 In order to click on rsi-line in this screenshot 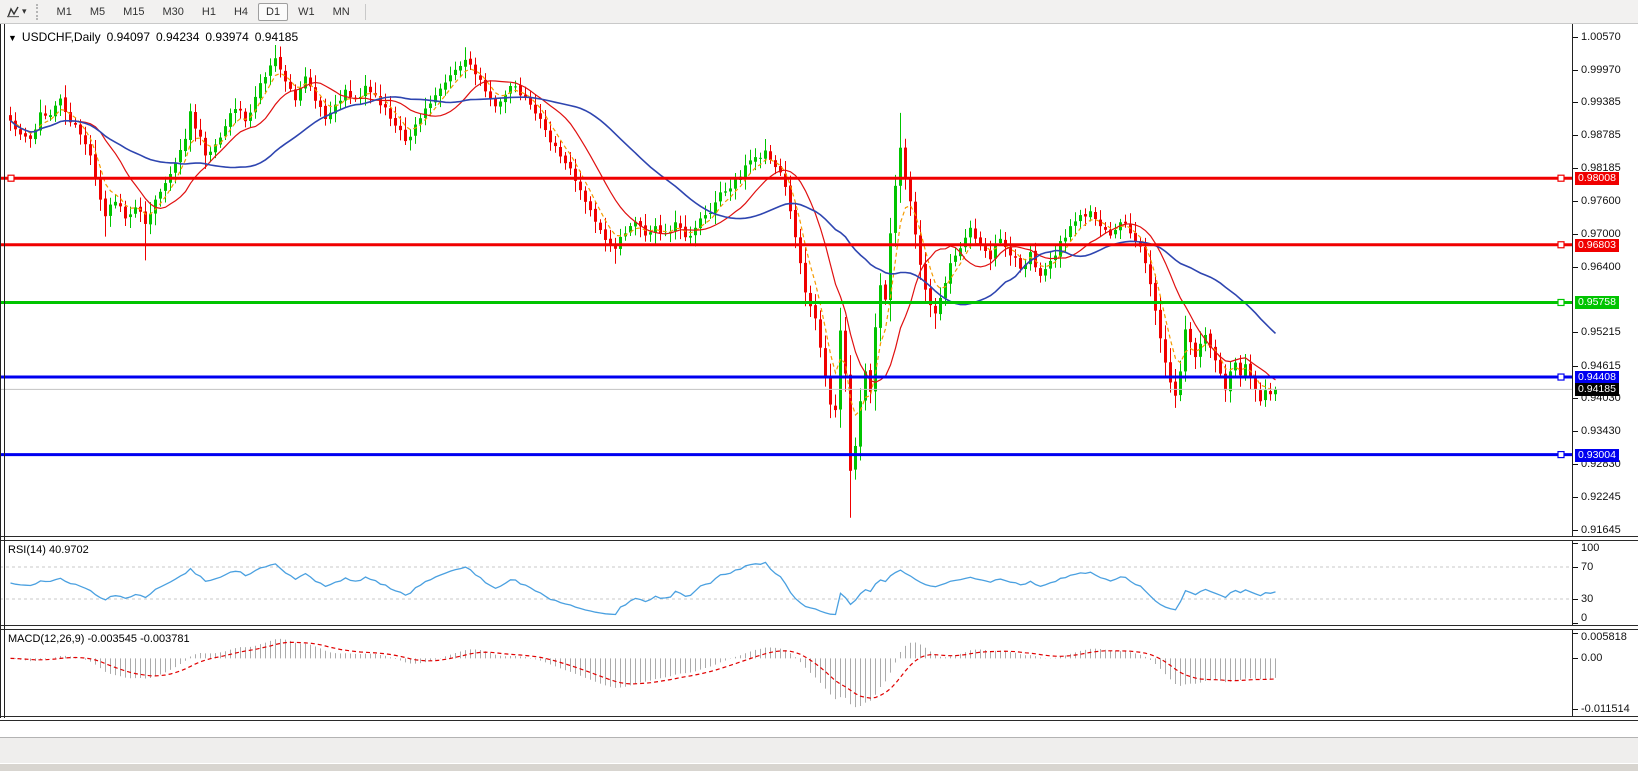, I will do `click(643, 588)`.